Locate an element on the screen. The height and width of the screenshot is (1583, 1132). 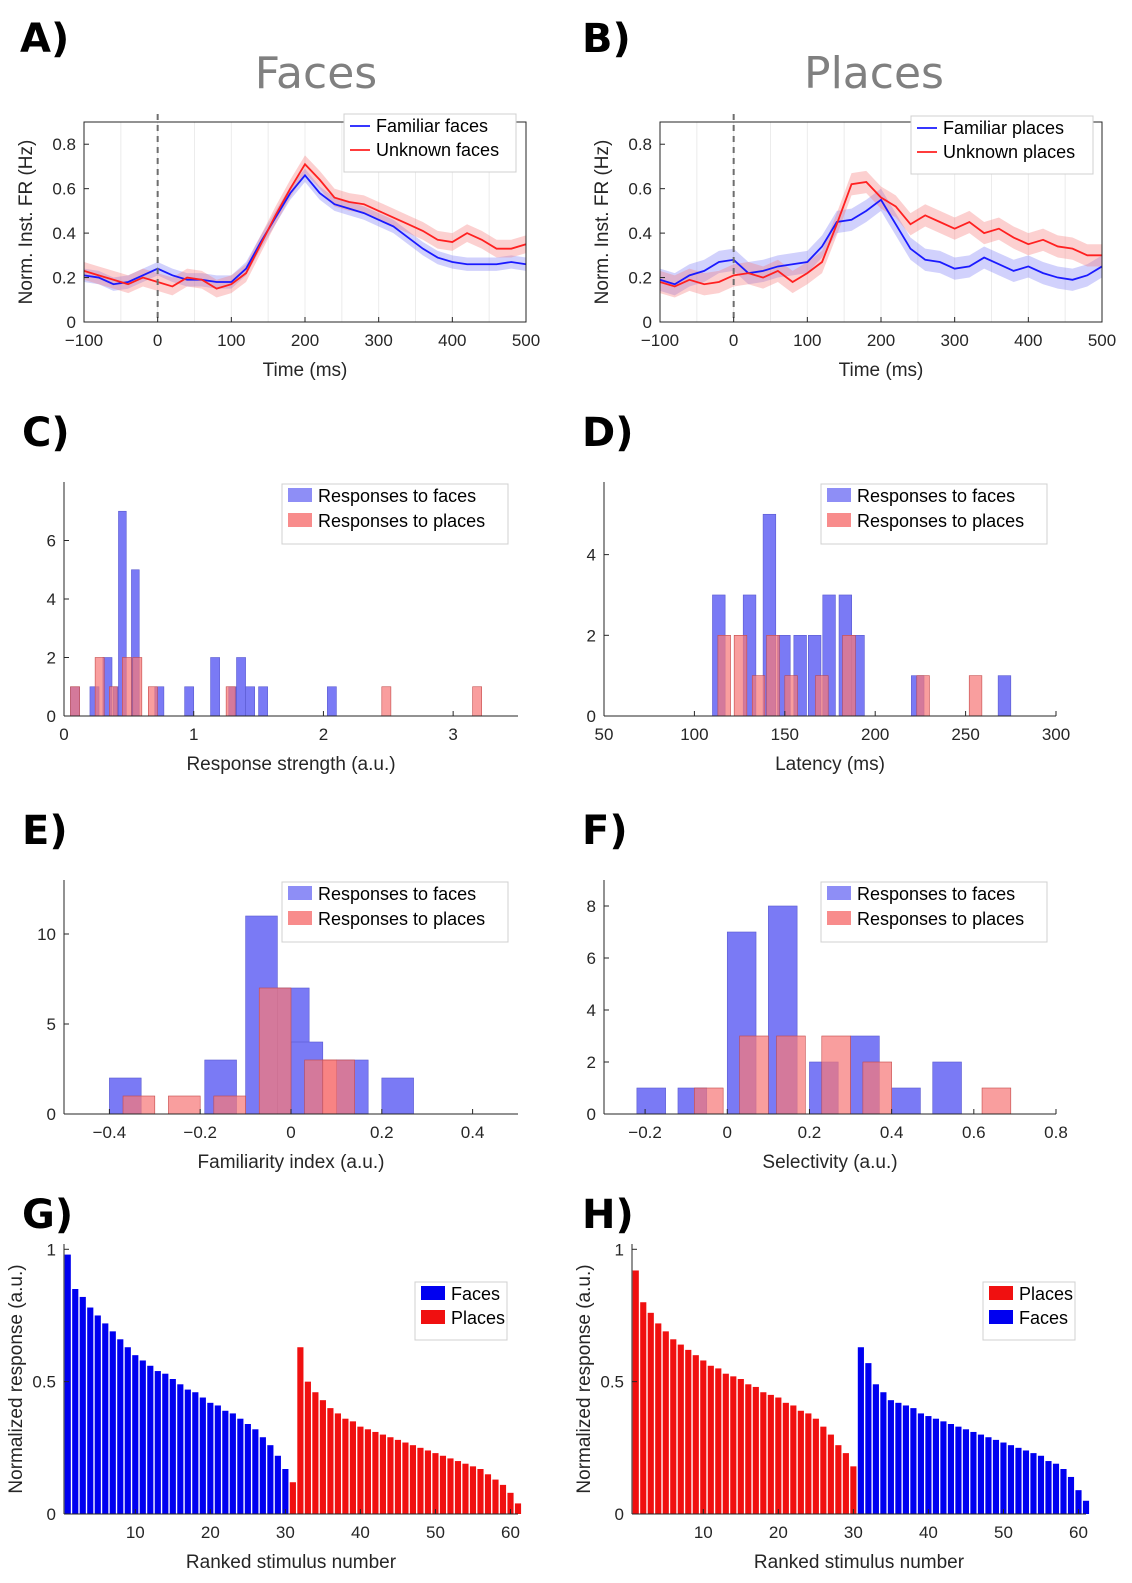
x-tick-label: 2 is located at coordinates (323, 734).